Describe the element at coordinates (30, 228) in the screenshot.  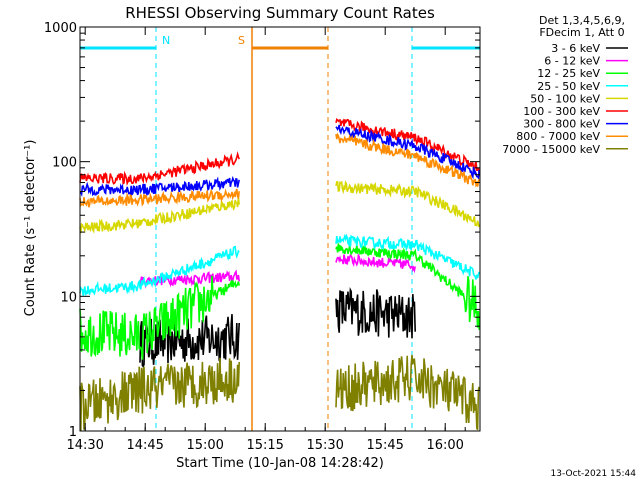
I see `y-axis-label: Count Rate (s⁻¹ detector⁻¹)` at that location.